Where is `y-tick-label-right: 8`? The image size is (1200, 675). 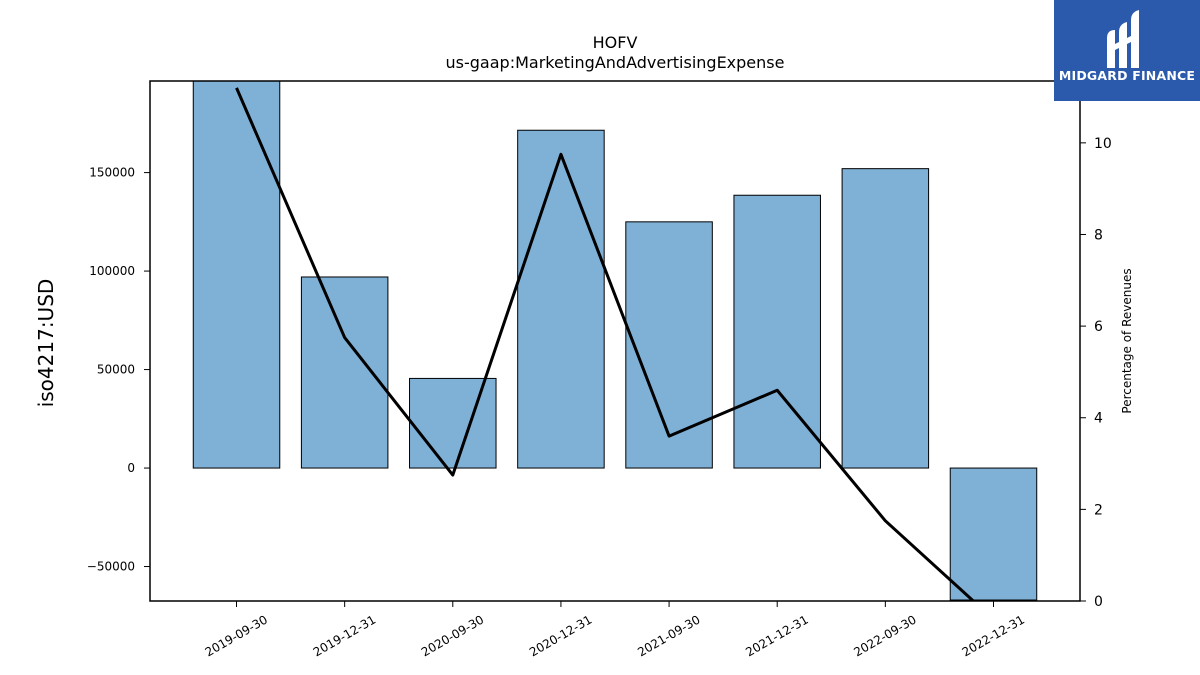 y-tick-label-right: 8 is located at coordinates (1098, 235).